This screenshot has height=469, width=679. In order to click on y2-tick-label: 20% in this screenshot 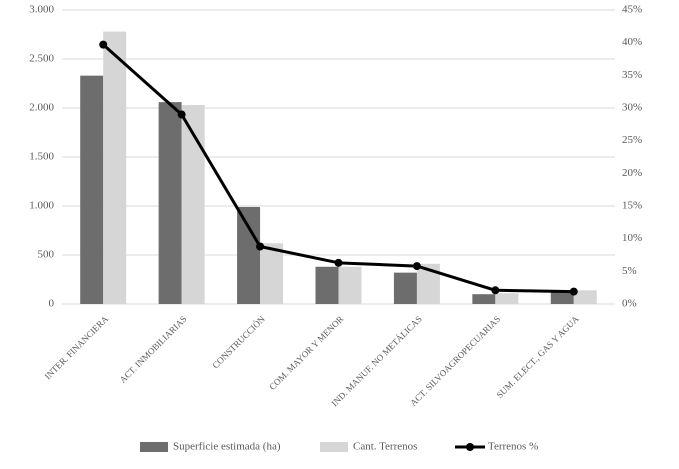, I will do `click(632, 173)`.